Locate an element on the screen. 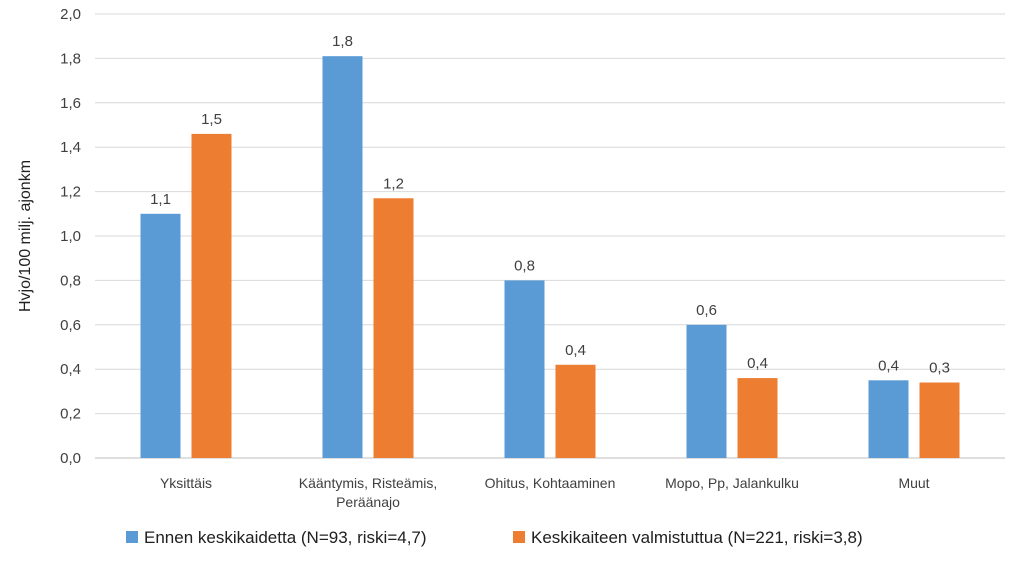 This screenshot has width=1024, height=567. y-axis-title: Hvjo/100 milj. ajonkm is located at coordinates (25, 236).